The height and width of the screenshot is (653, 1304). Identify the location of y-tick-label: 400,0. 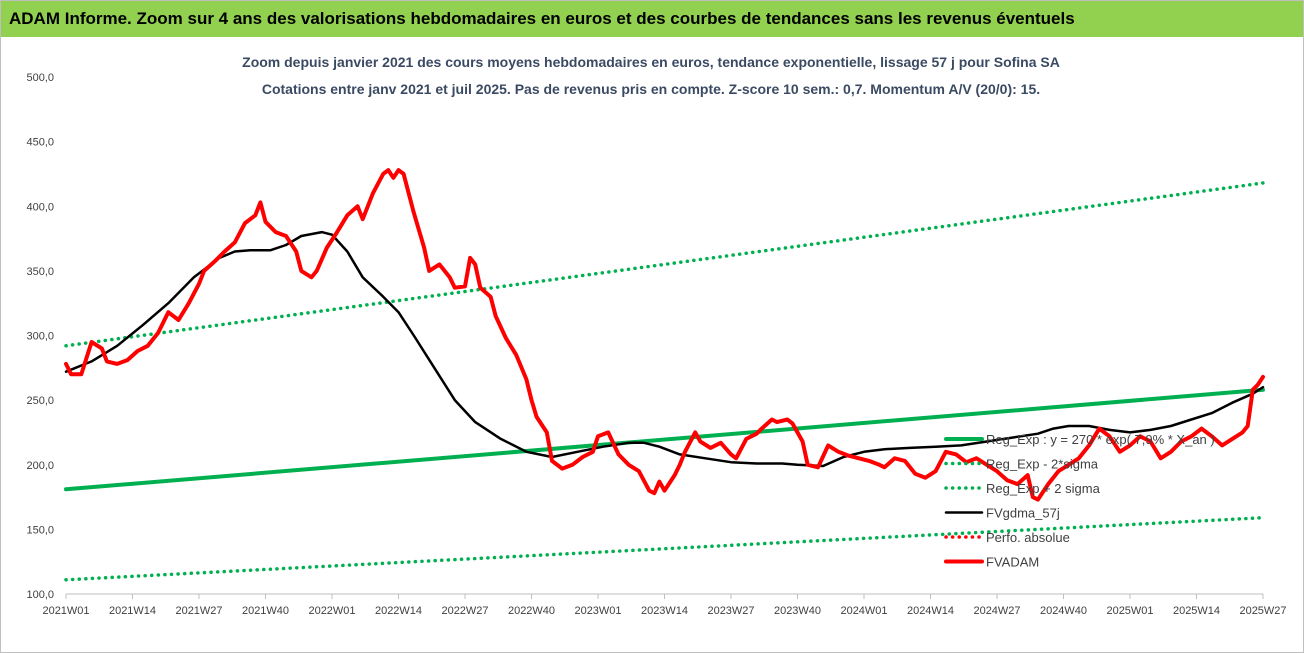
(40, 207).